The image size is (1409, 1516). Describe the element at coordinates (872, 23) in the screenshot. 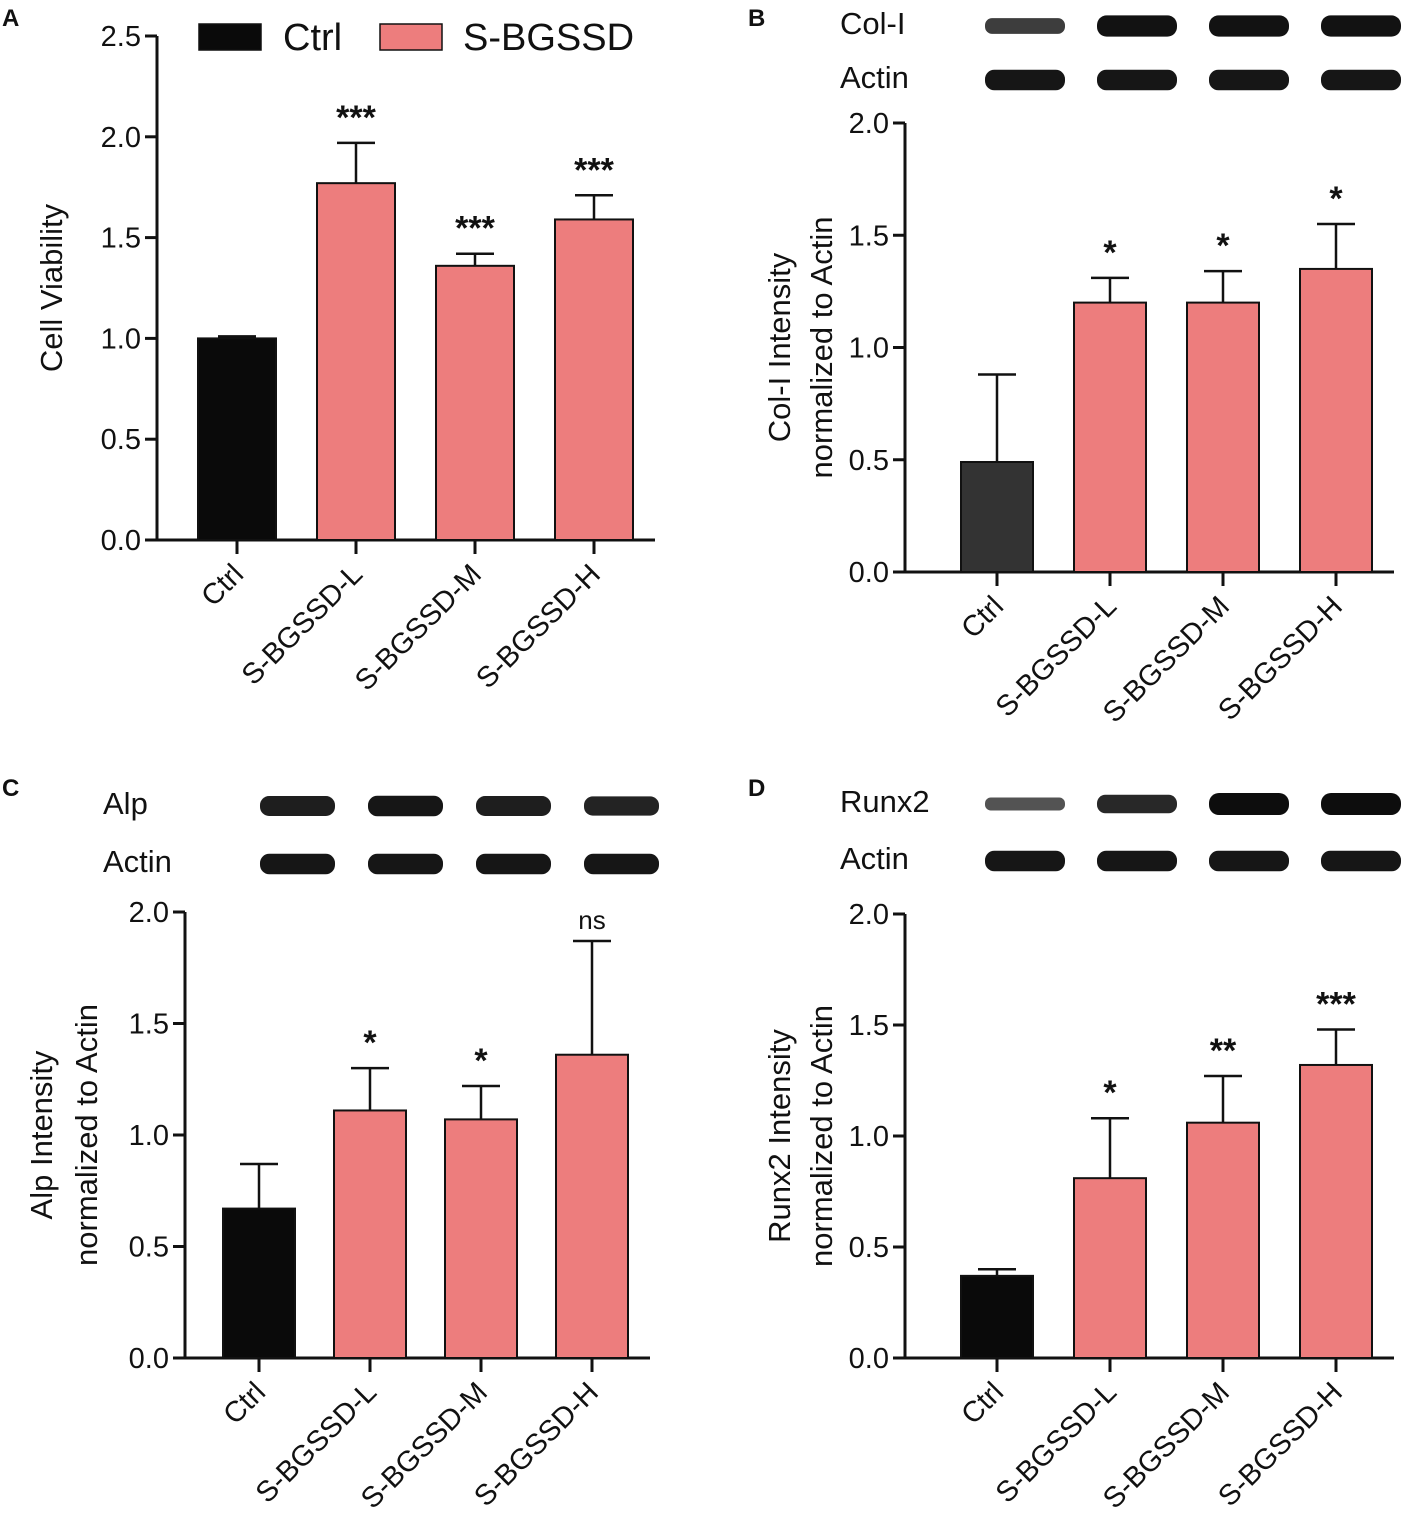

I see `blot-label: Col-I` at that location.